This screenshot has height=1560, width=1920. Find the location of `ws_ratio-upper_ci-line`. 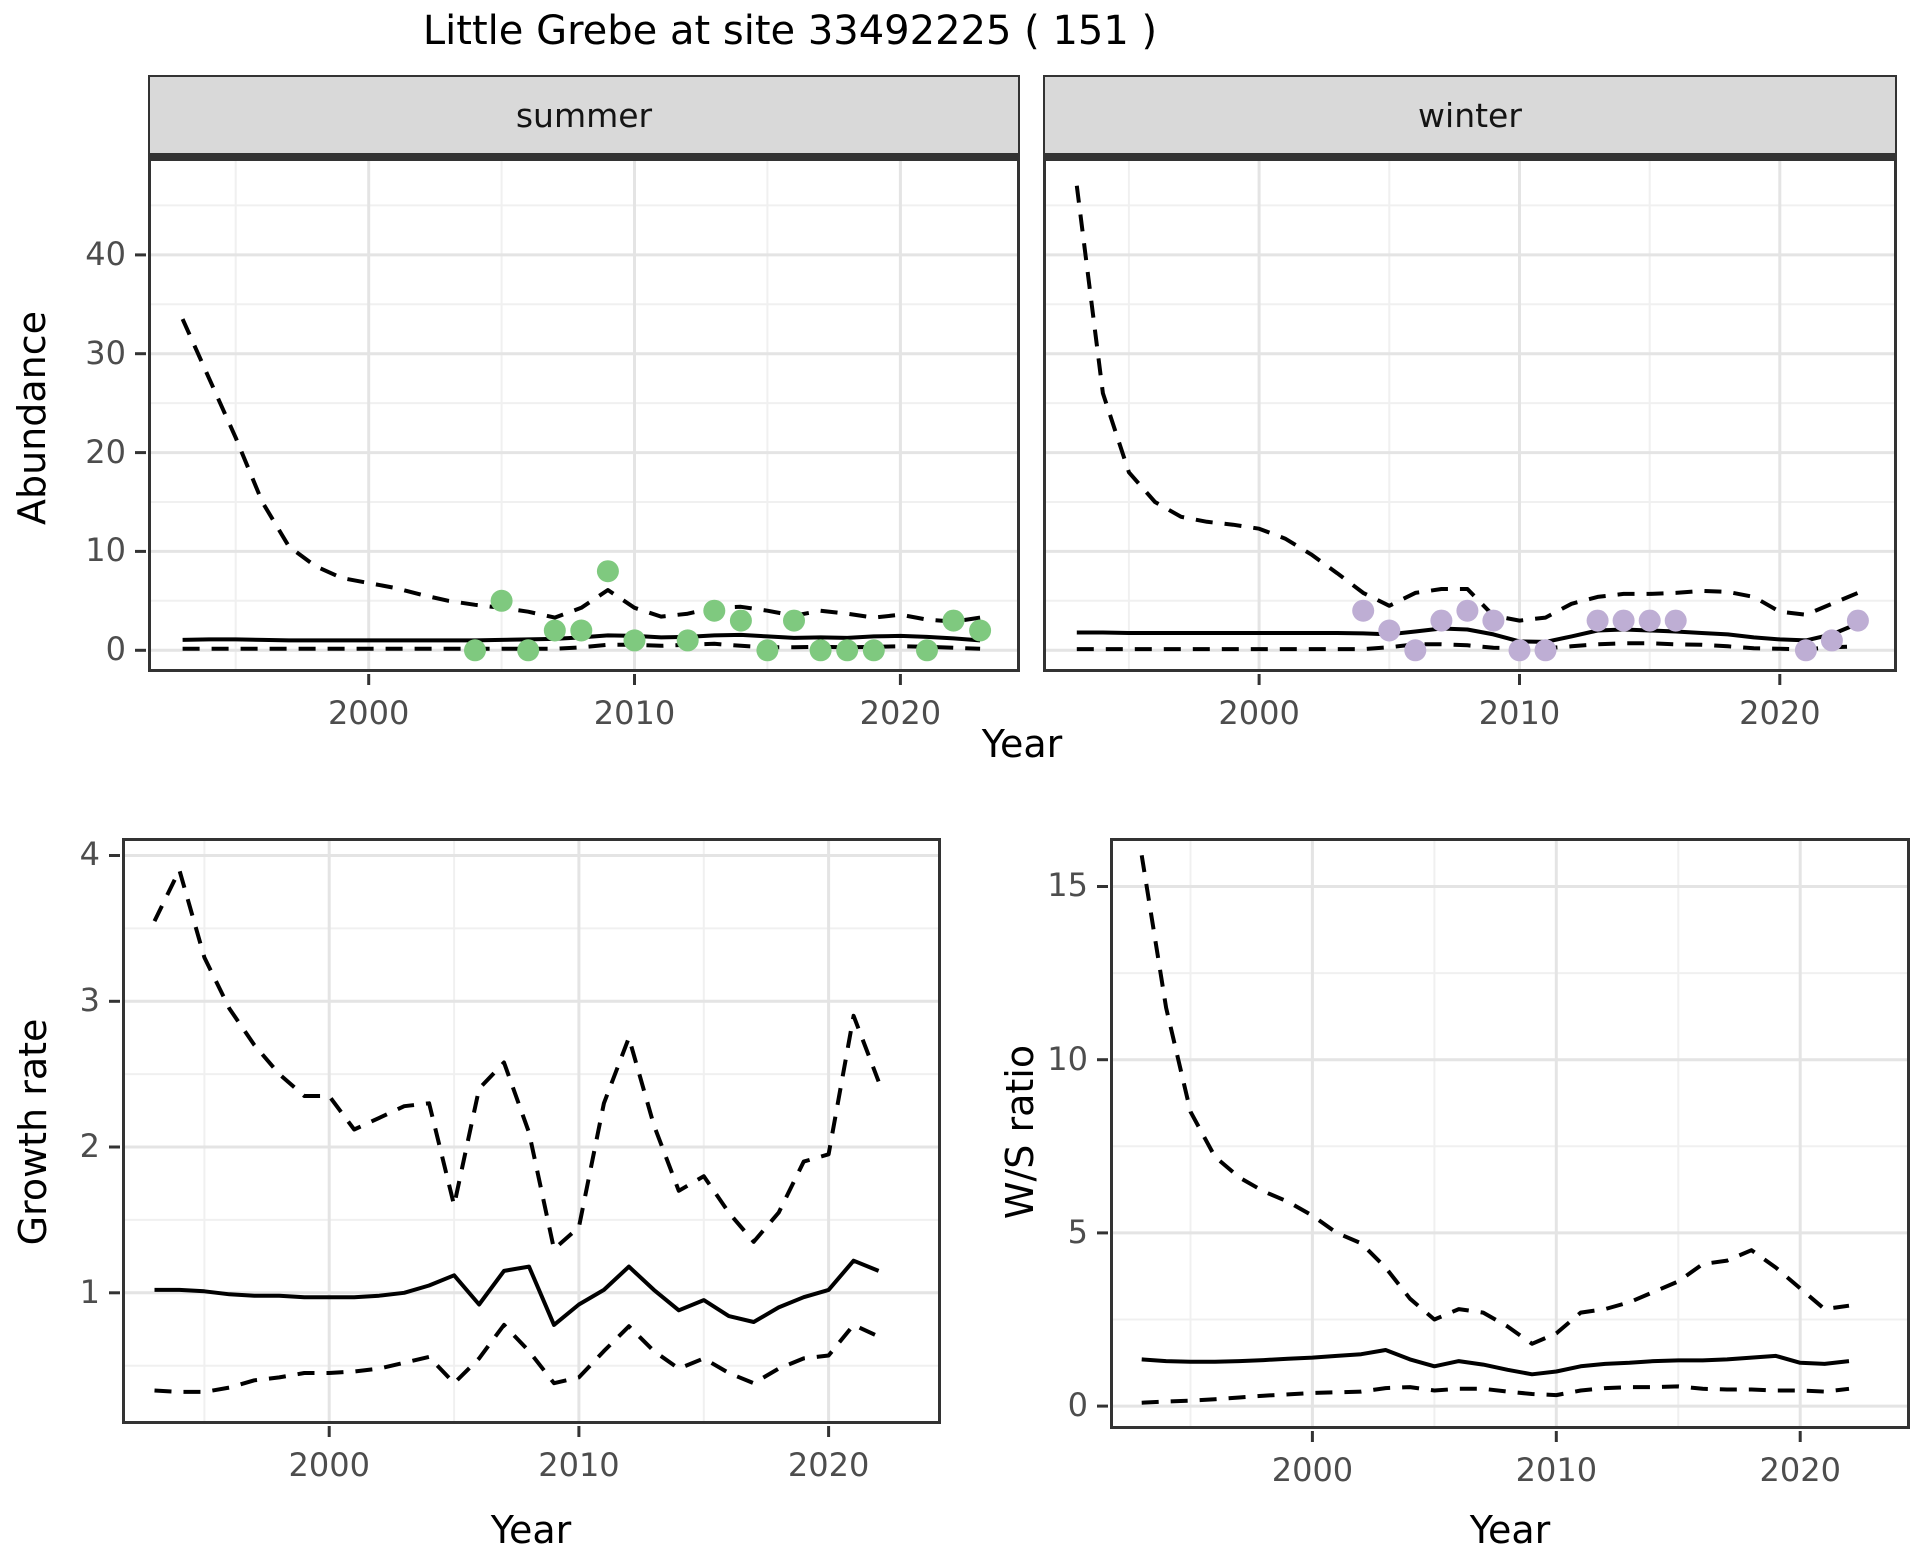

ws_ratio-upper_ci-line is located at coordinates (1494, 1100).